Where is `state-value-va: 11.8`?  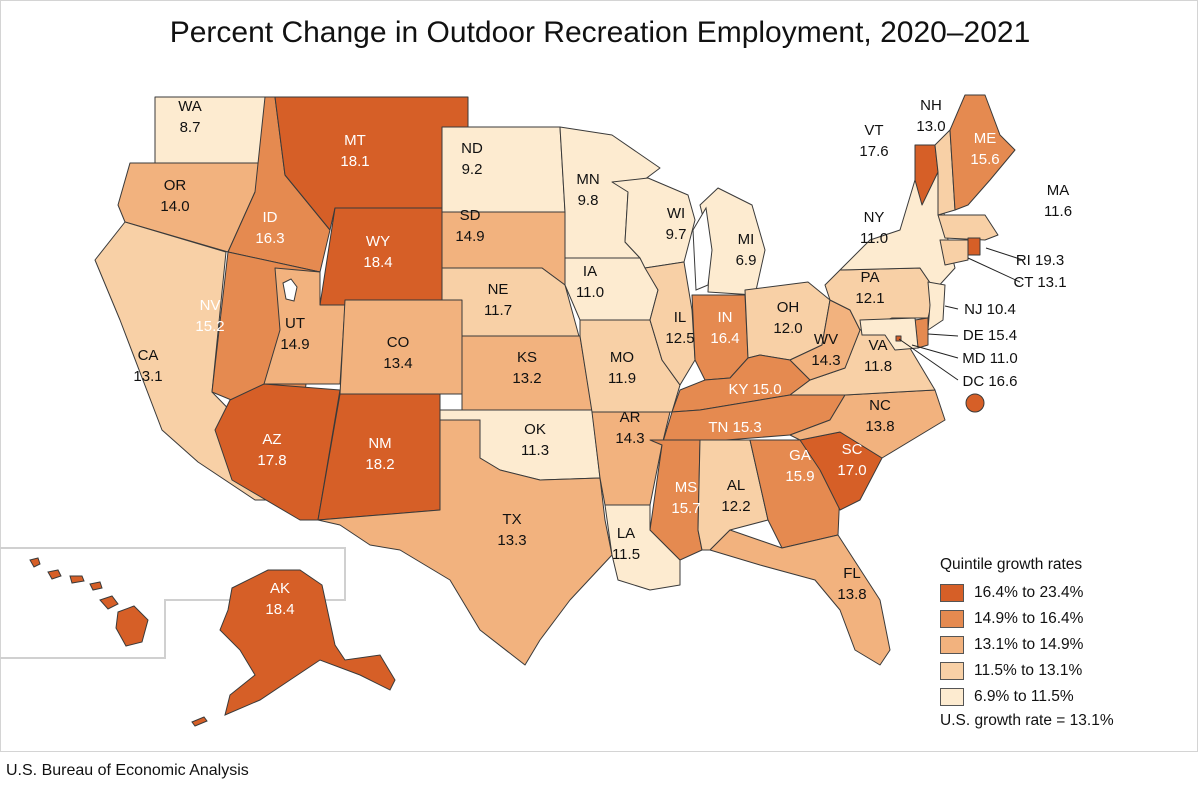
state-value-va: 11.8 is located at coordinates (878, 366).